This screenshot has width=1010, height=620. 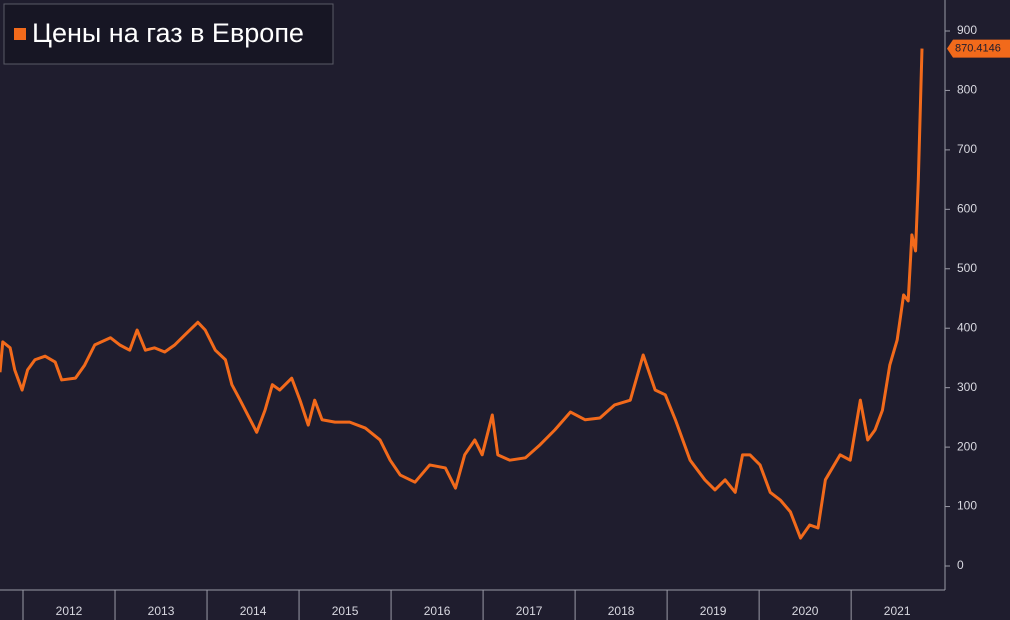 I want to click on x-tick-label: 2012, so click(x=69, y=611).